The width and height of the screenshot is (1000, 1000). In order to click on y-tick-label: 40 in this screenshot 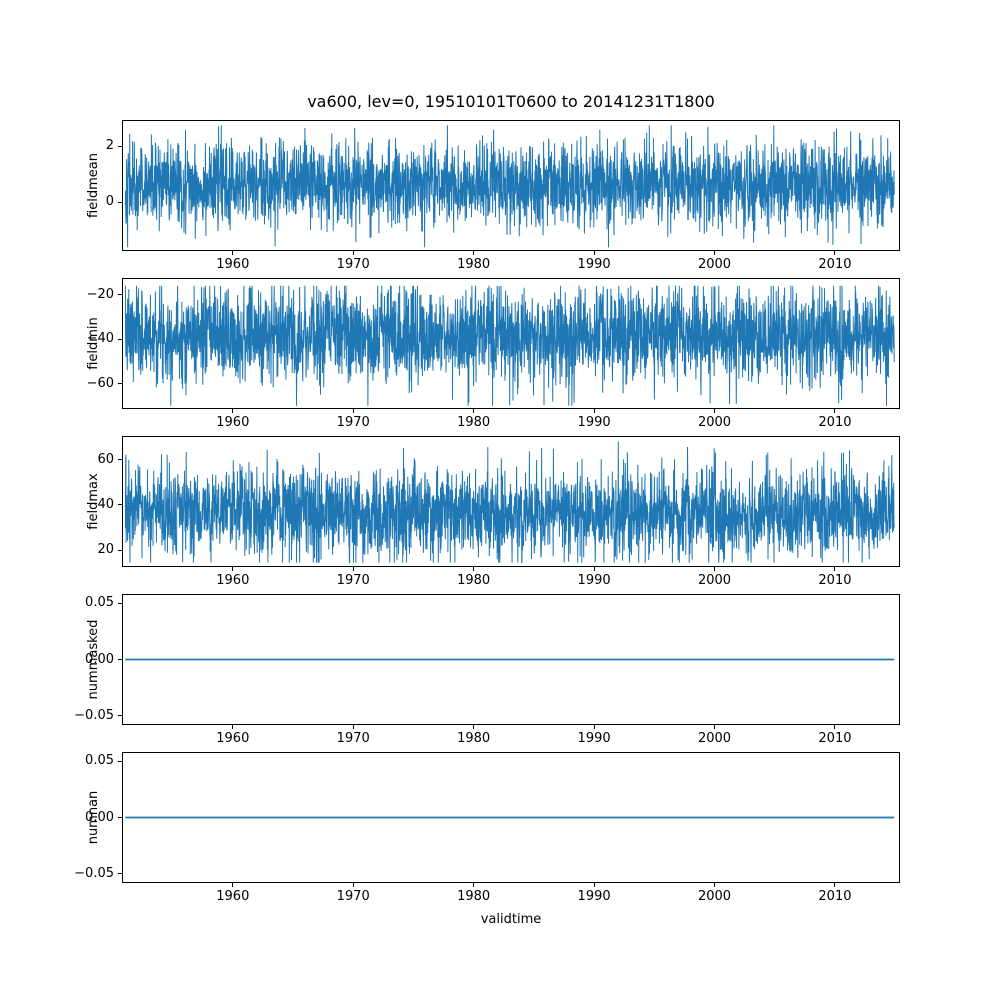, I will do `click(105, 504)`.